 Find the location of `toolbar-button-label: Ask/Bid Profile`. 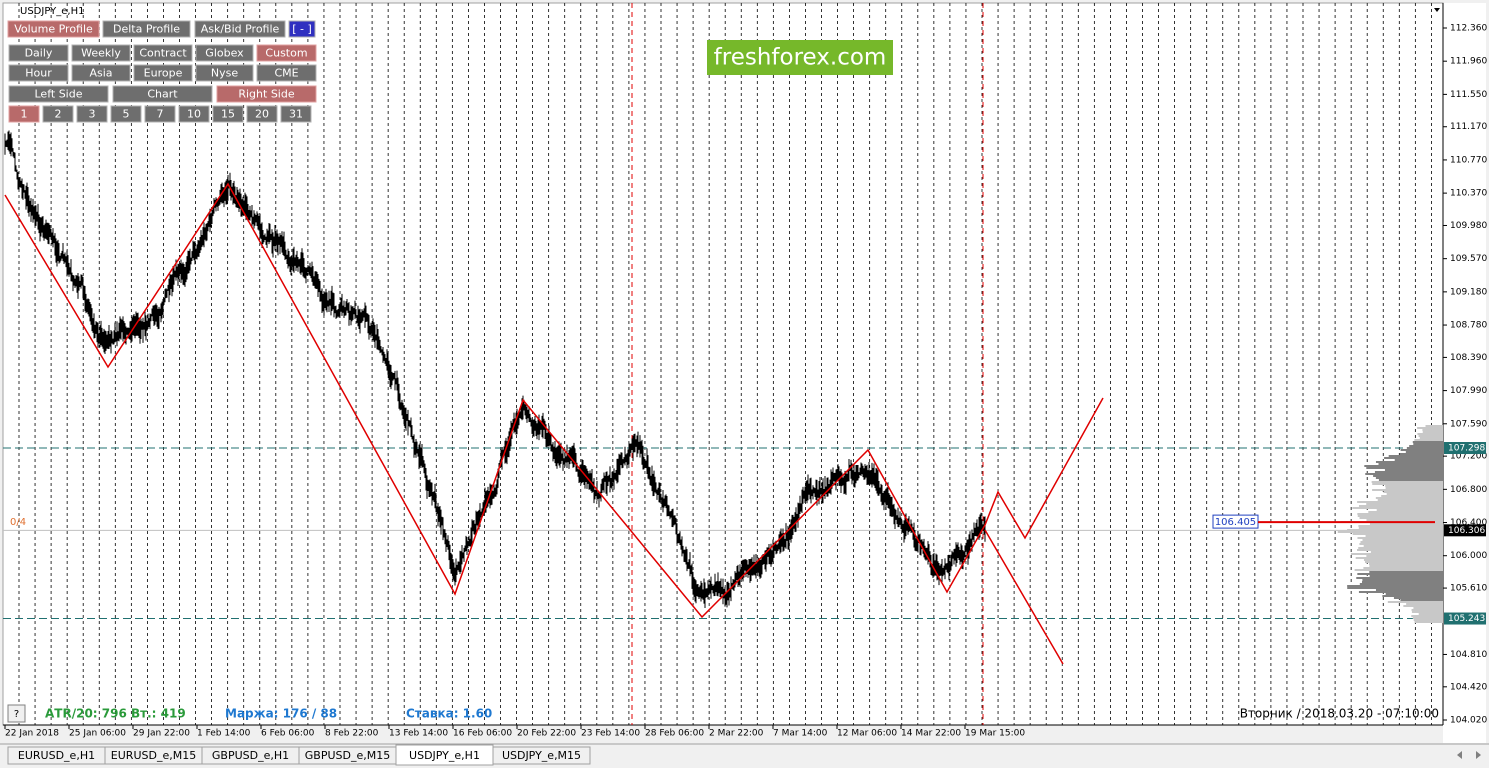

toolbar-button-label: Ask/Bid Profile is located at coordinates (240, 29).